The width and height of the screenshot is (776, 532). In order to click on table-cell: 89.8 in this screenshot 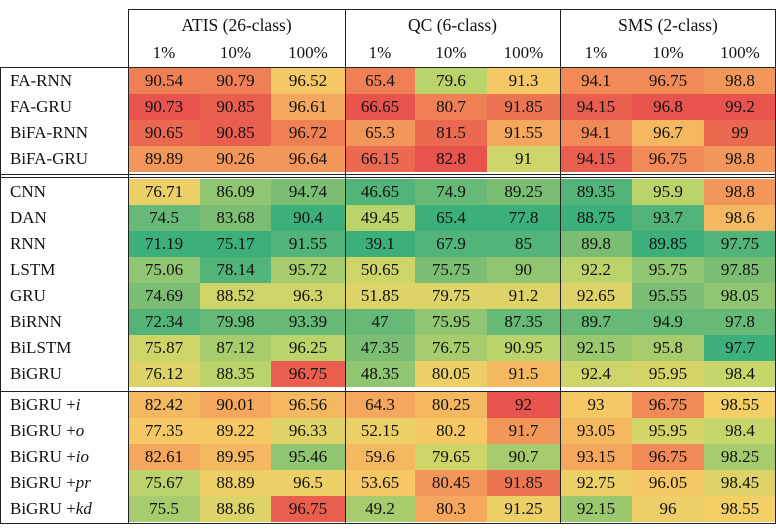, I will do `click(596, 244)`.